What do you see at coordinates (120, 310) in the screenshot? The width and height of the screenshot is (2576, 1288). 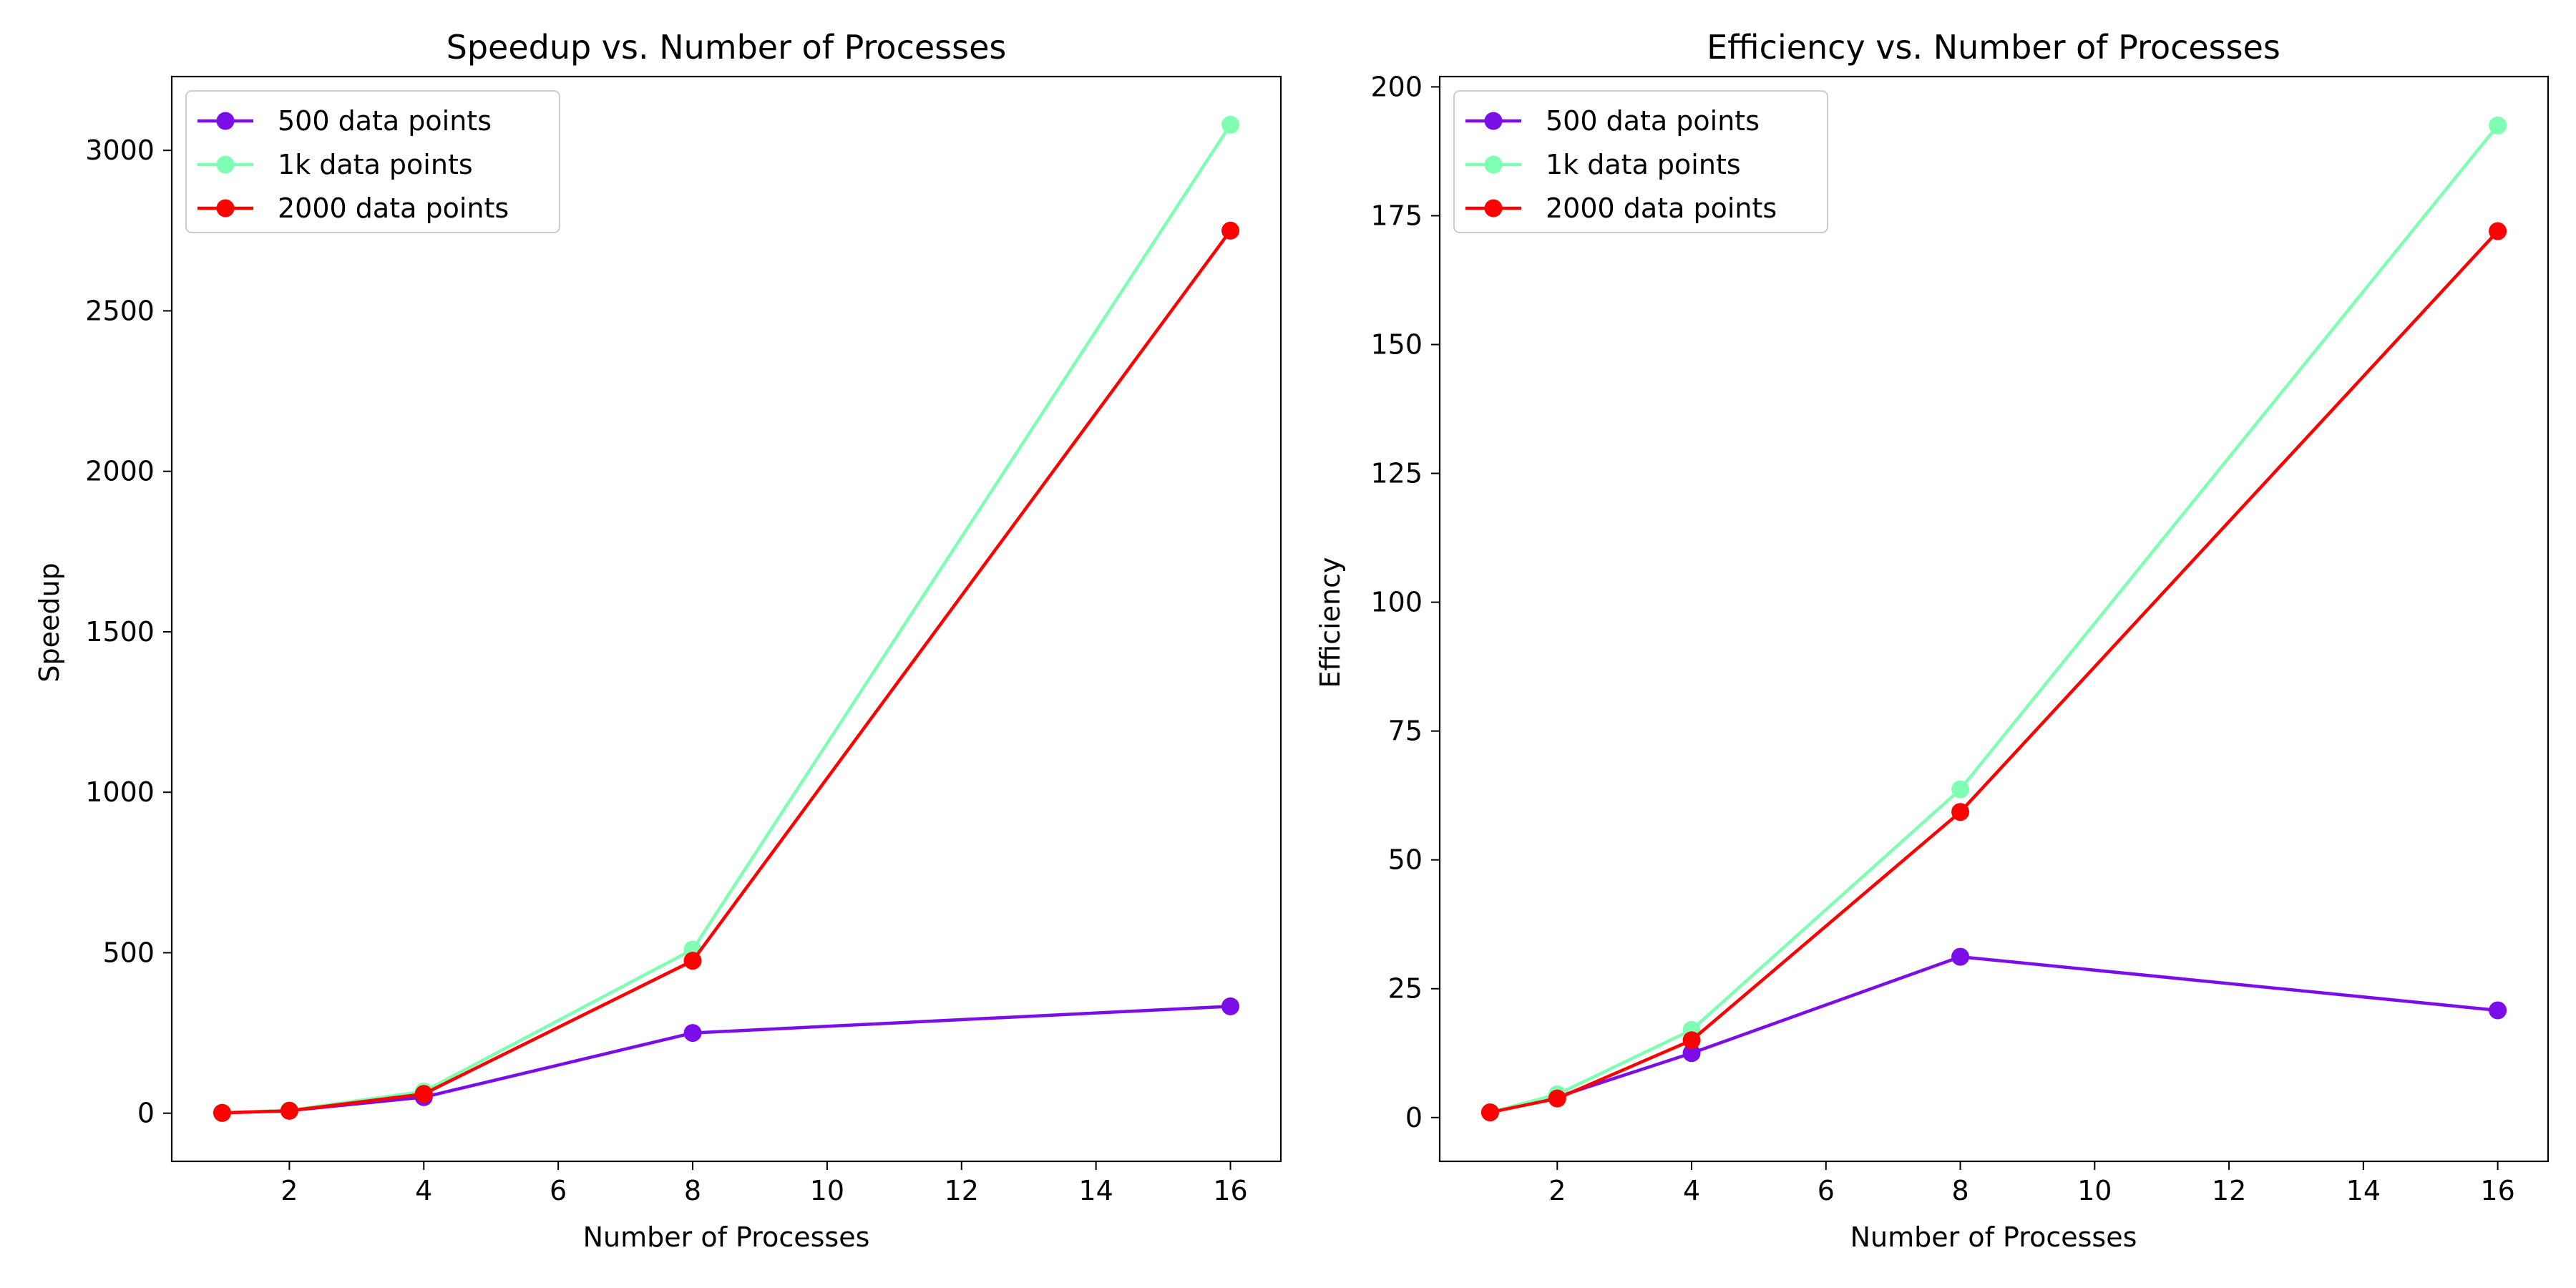 I see `speedup-y-tick-label: 2500` at bounding box center [120, 310].